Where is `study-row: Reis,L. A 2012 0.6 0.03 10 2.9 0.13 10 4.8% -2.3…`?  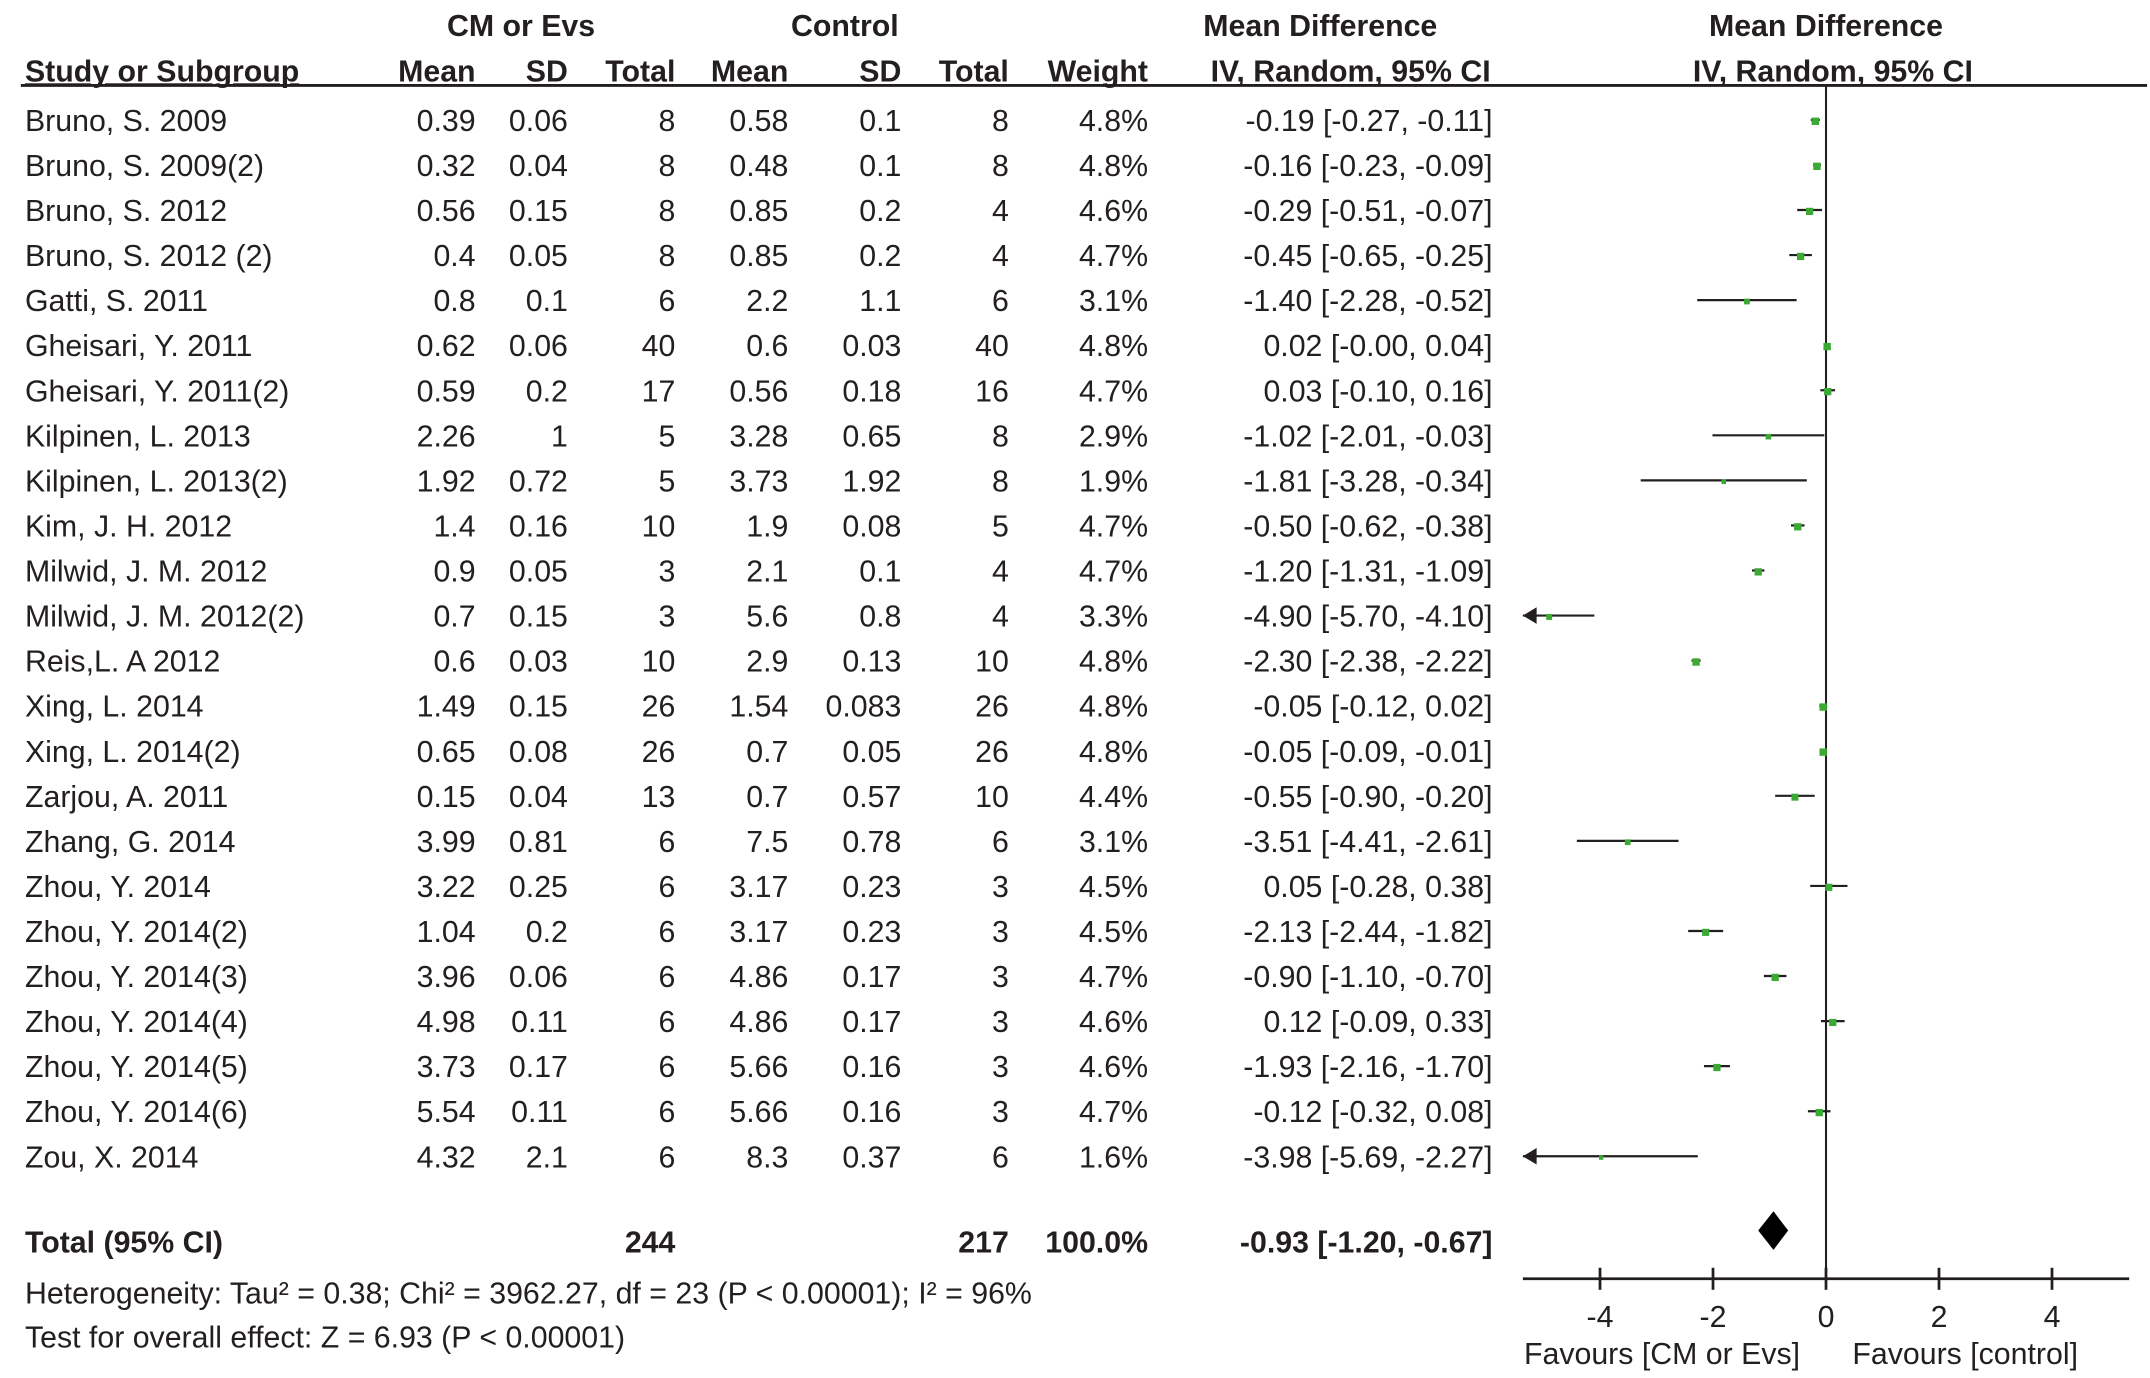
study-row: Reis,L. A 2012 0.6 0.03 10 2.9 0.13 10 4.8% -2.3… is located at coordinates (759, 662).